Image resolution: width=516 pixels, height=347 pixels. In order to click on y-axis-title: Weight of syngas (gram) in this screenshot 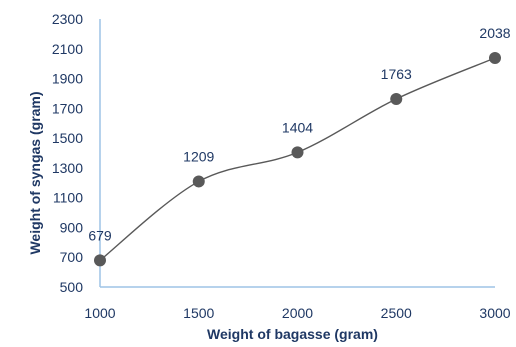, I will do `click(35, 172)`.